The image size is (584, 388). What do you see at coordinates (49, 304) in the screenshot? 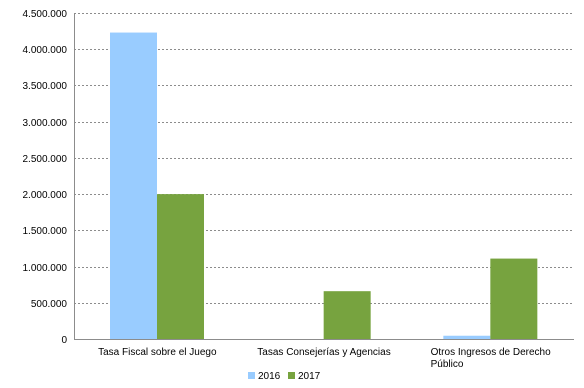
I see `y-tick-label: 500.000` at bounding box center [49, 304].